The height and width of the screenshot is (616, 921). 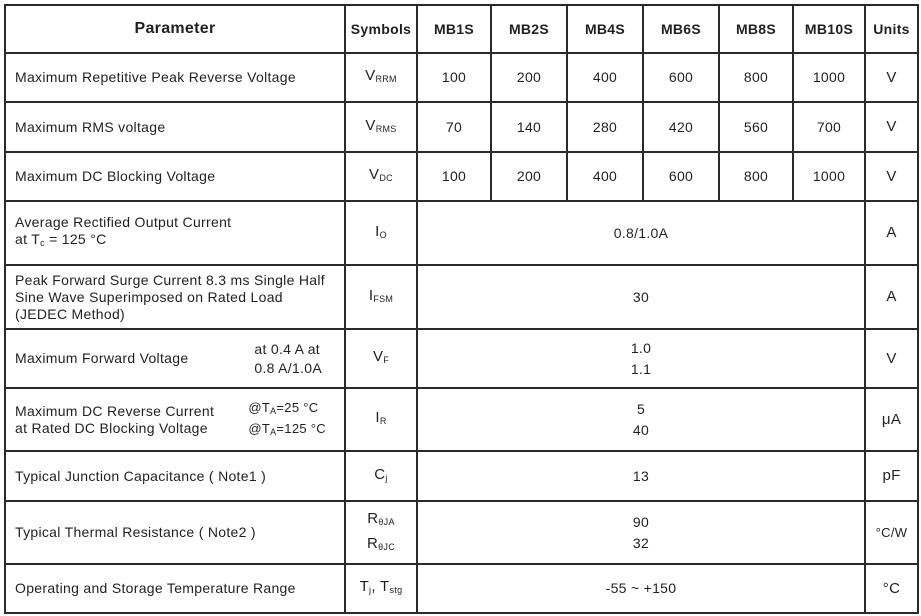 I want to click on symbol: RθJA RθJC, so click(x=381, y=532).